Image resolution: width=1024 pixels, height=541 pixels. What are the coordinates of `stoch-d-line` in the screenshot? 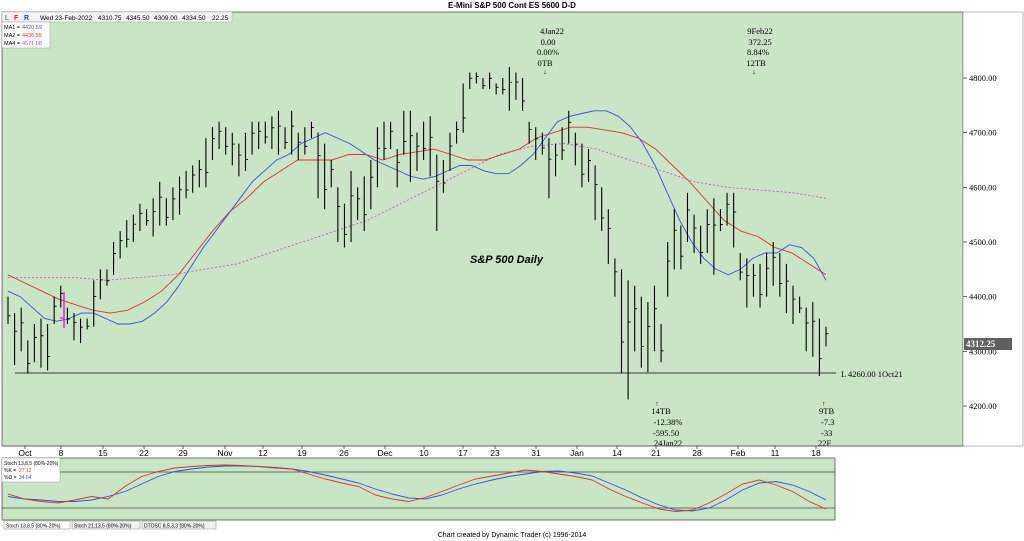 It's located at (417, 488).